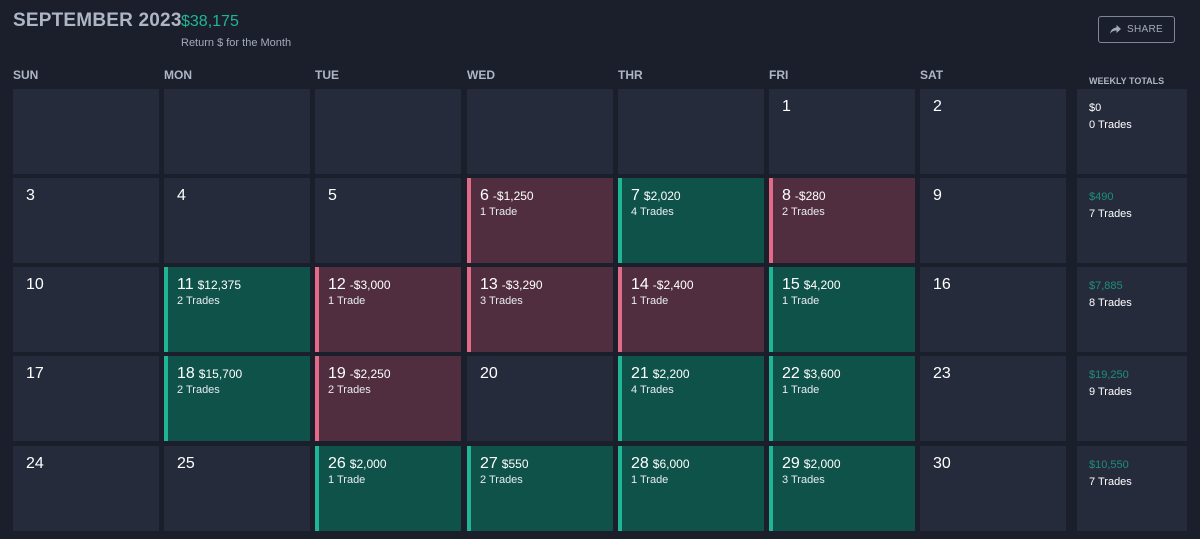  I want to click on day-header: 5, so click(332, 196).